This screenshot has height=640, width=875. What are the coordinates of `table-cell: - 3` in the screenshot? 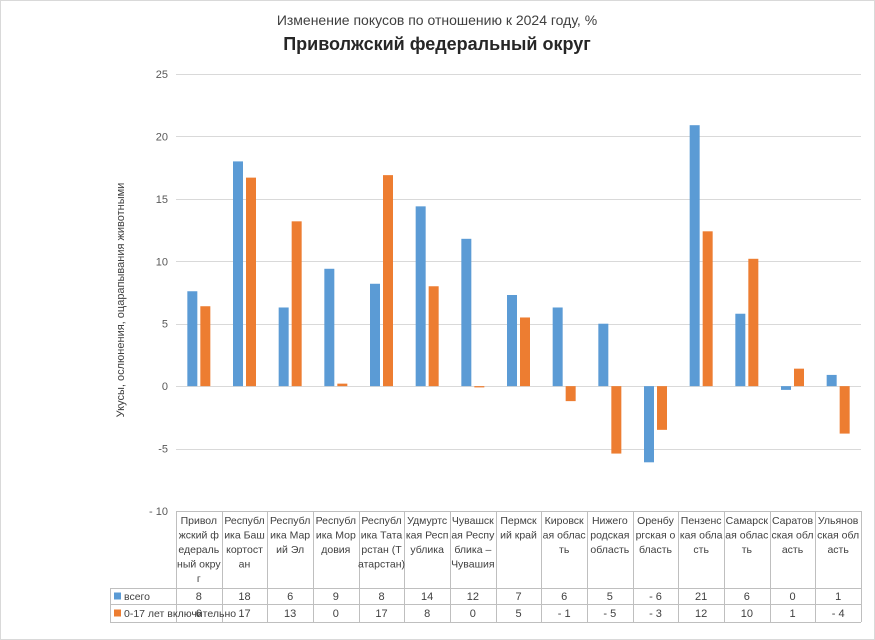 It's located at (655, 614).